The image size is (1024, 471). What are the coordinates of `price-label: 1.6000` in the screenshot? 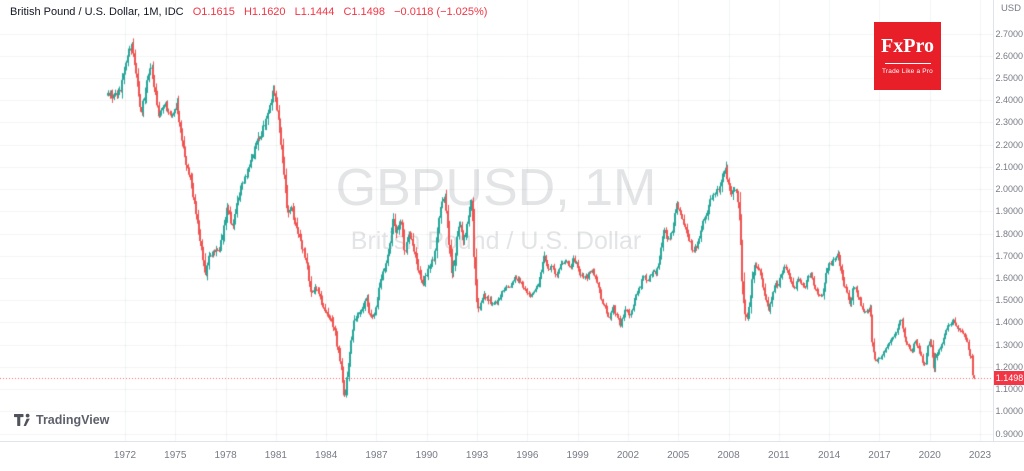 It's located at (1009, 277).